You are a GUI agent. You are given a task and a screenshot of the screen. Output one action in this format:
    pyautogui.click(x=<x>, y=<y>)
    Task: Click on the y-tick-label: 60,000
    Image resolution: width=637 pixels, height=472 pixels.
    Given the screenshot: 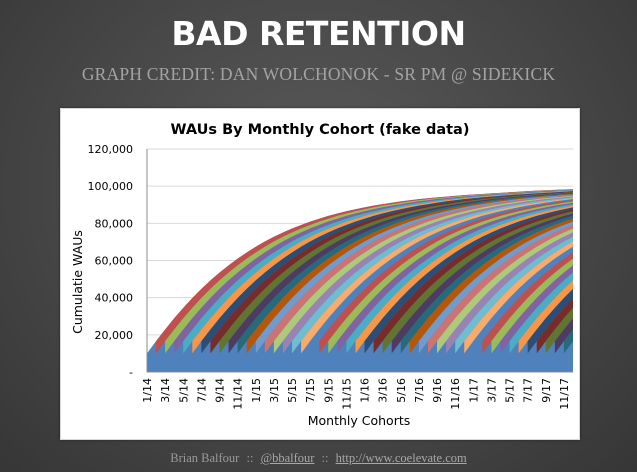 What is the action you would take?
    pyautogui.click(x=114, y=261)
    